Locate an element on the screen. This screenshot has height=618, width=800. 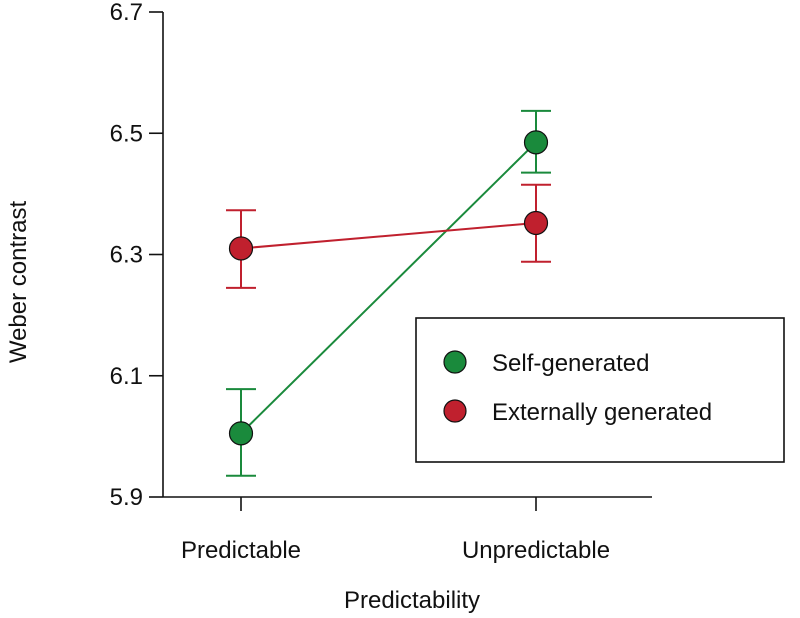
y-tick-label: 6.3 is located at coordinates (126, 255).